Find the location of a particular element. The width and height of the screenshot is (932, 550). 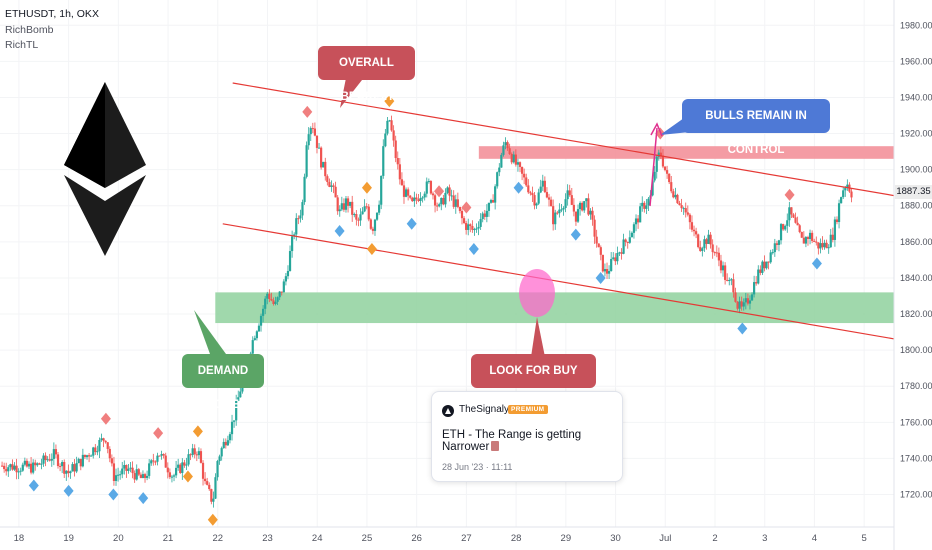

author-name: TheSignalyst is located at coordinates (488, 409).